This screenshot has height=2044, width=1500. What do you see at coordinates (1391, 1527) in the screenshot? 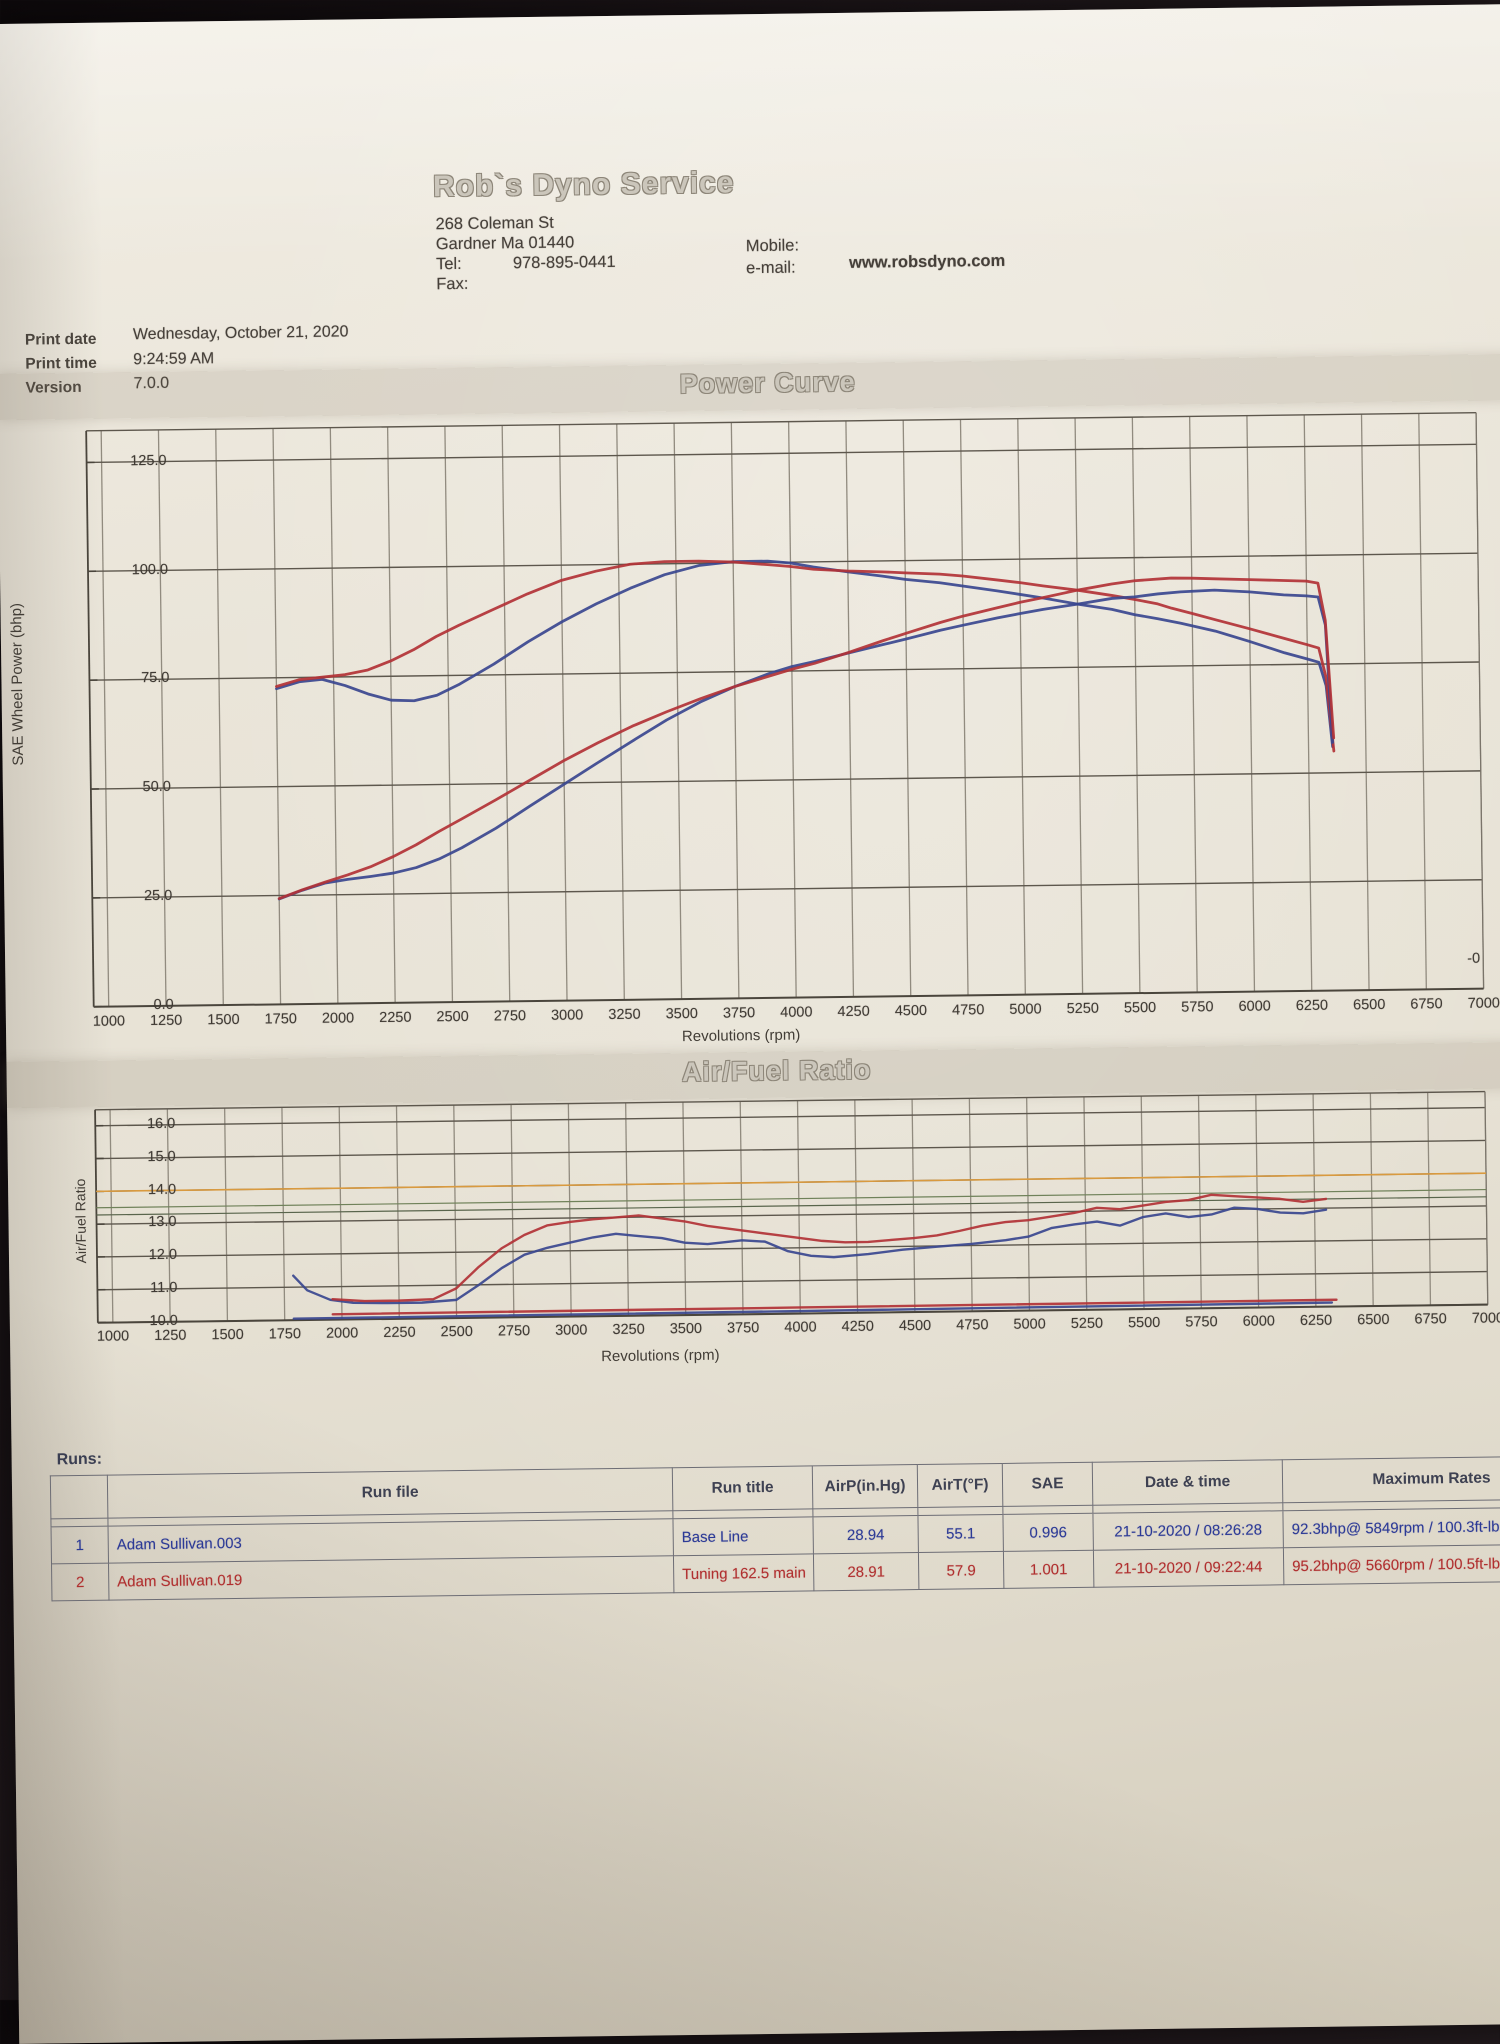
I see `table-cell-max_rates: 92.3bhp@ 5849rpm / 100.3ft-lbs@` at bounding box center [1391, 1527].